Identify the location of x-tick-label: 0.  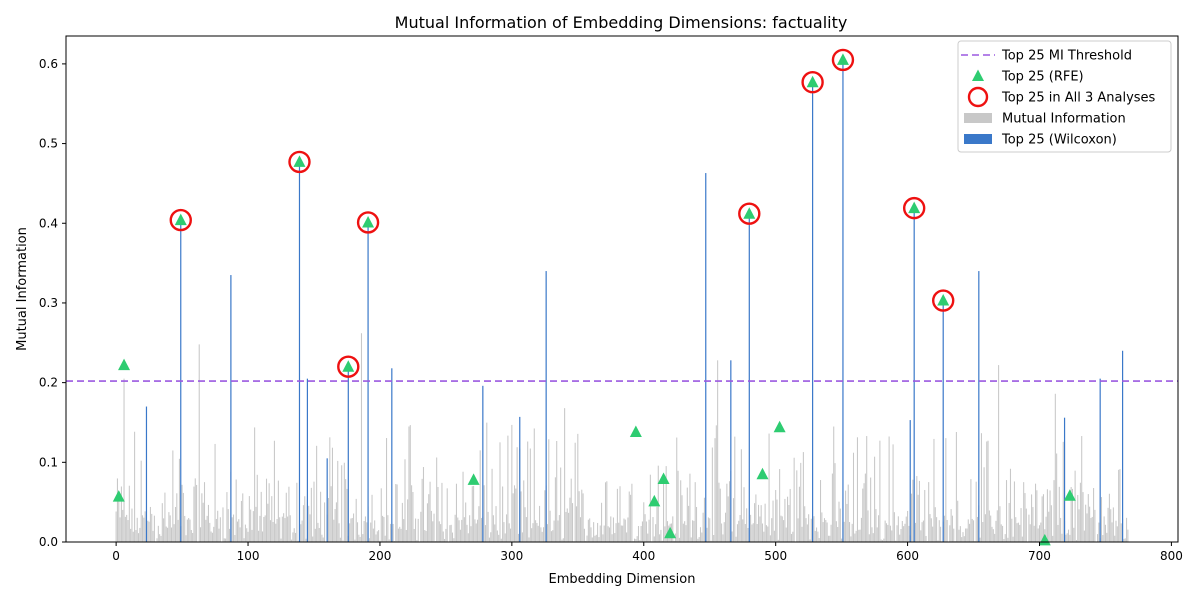
(116, 556).